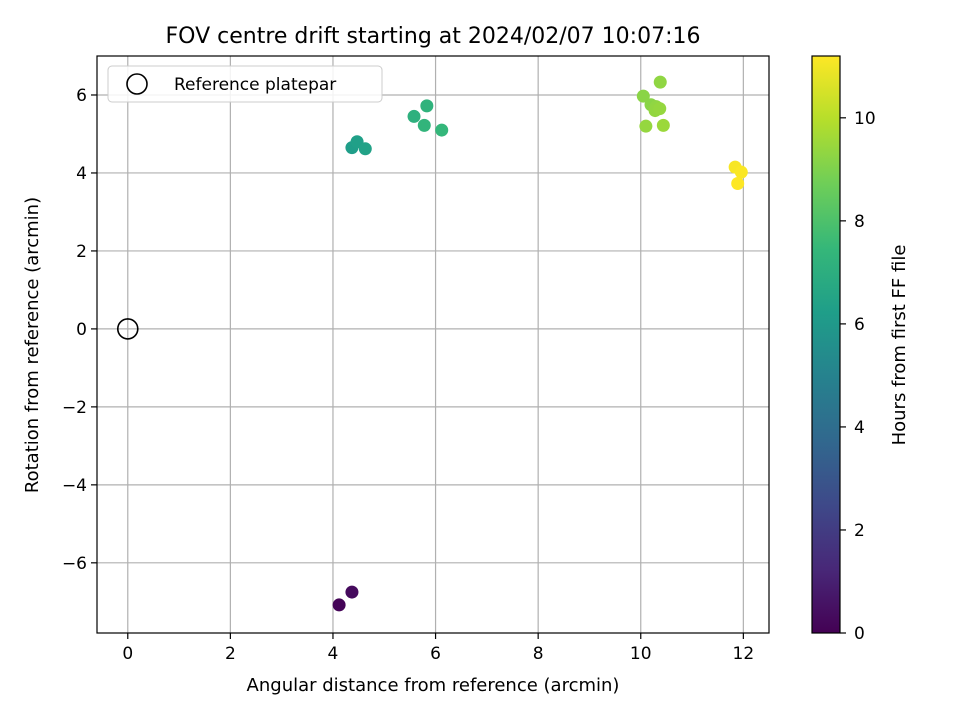 Image resolution: width=960 pixels, height=720 pixels. I want to click on y-axis-ticks: −6 −4 −2 0 2 4 6, so click(79, 330).